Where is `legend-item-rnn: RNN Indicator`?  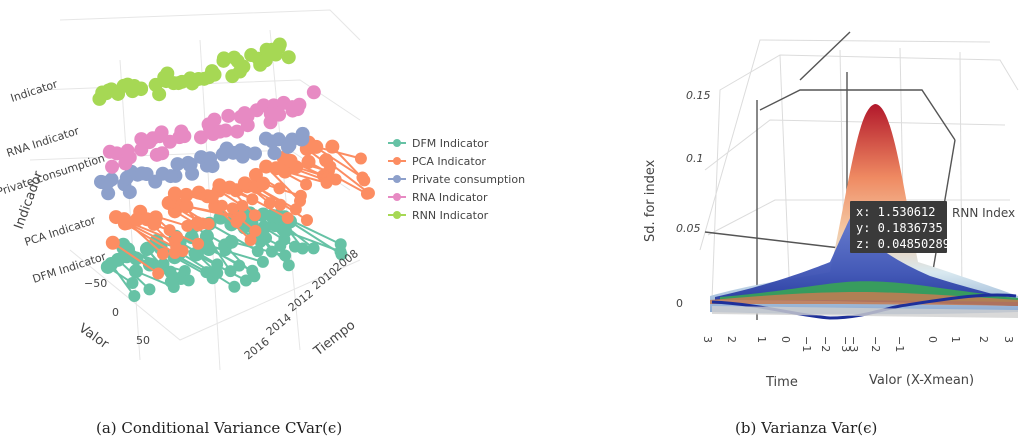
legend-item-rnn: RNN Indicator is located at coordinates (438, 215).